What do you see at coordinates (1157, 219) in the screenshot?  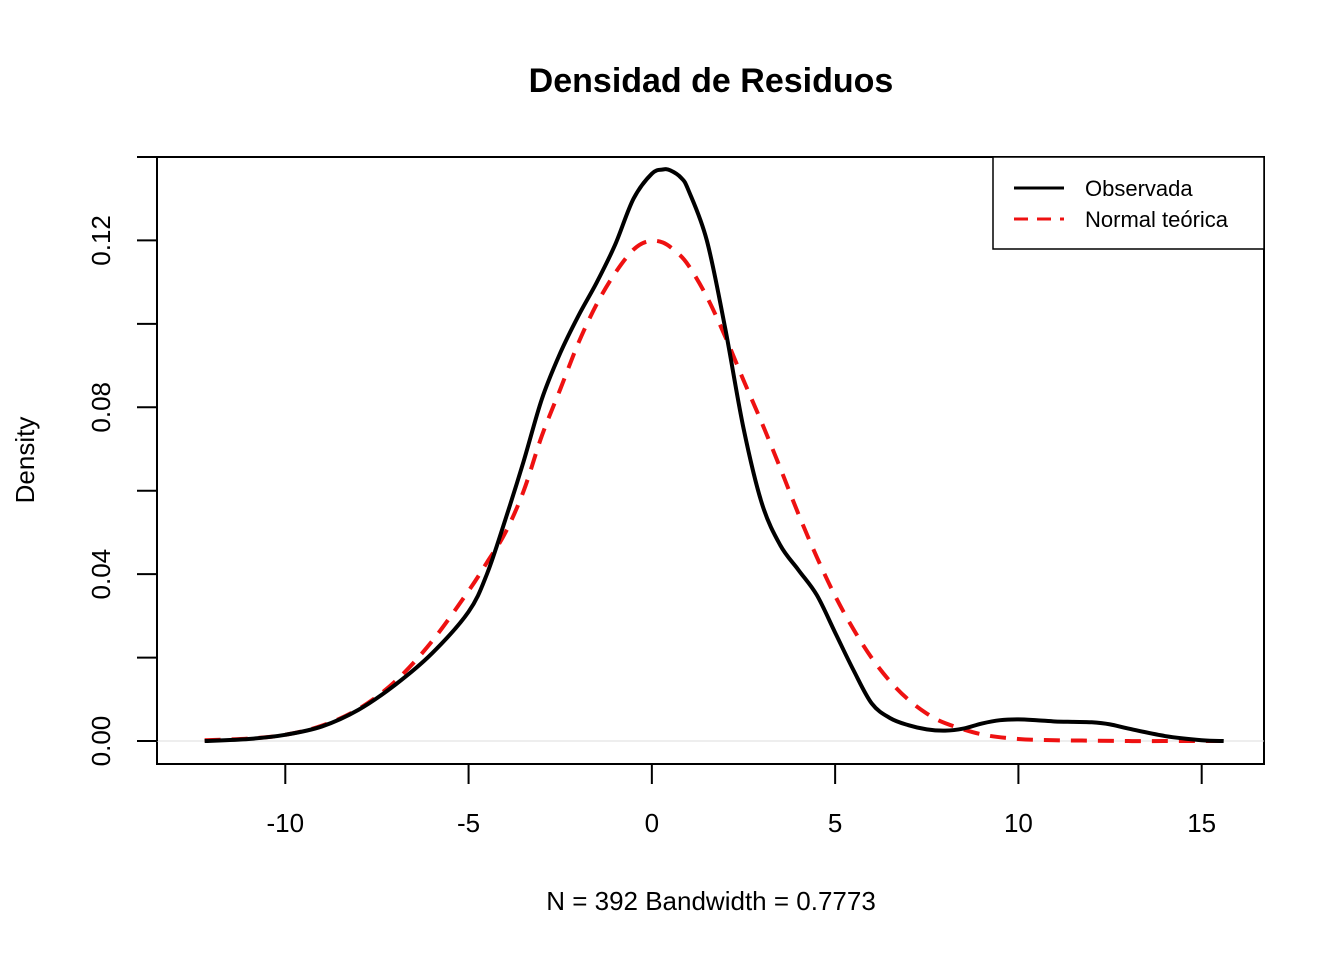 I see `legend-label-normal-teorica: Normal teórica` at bounding box center [1157, 219].